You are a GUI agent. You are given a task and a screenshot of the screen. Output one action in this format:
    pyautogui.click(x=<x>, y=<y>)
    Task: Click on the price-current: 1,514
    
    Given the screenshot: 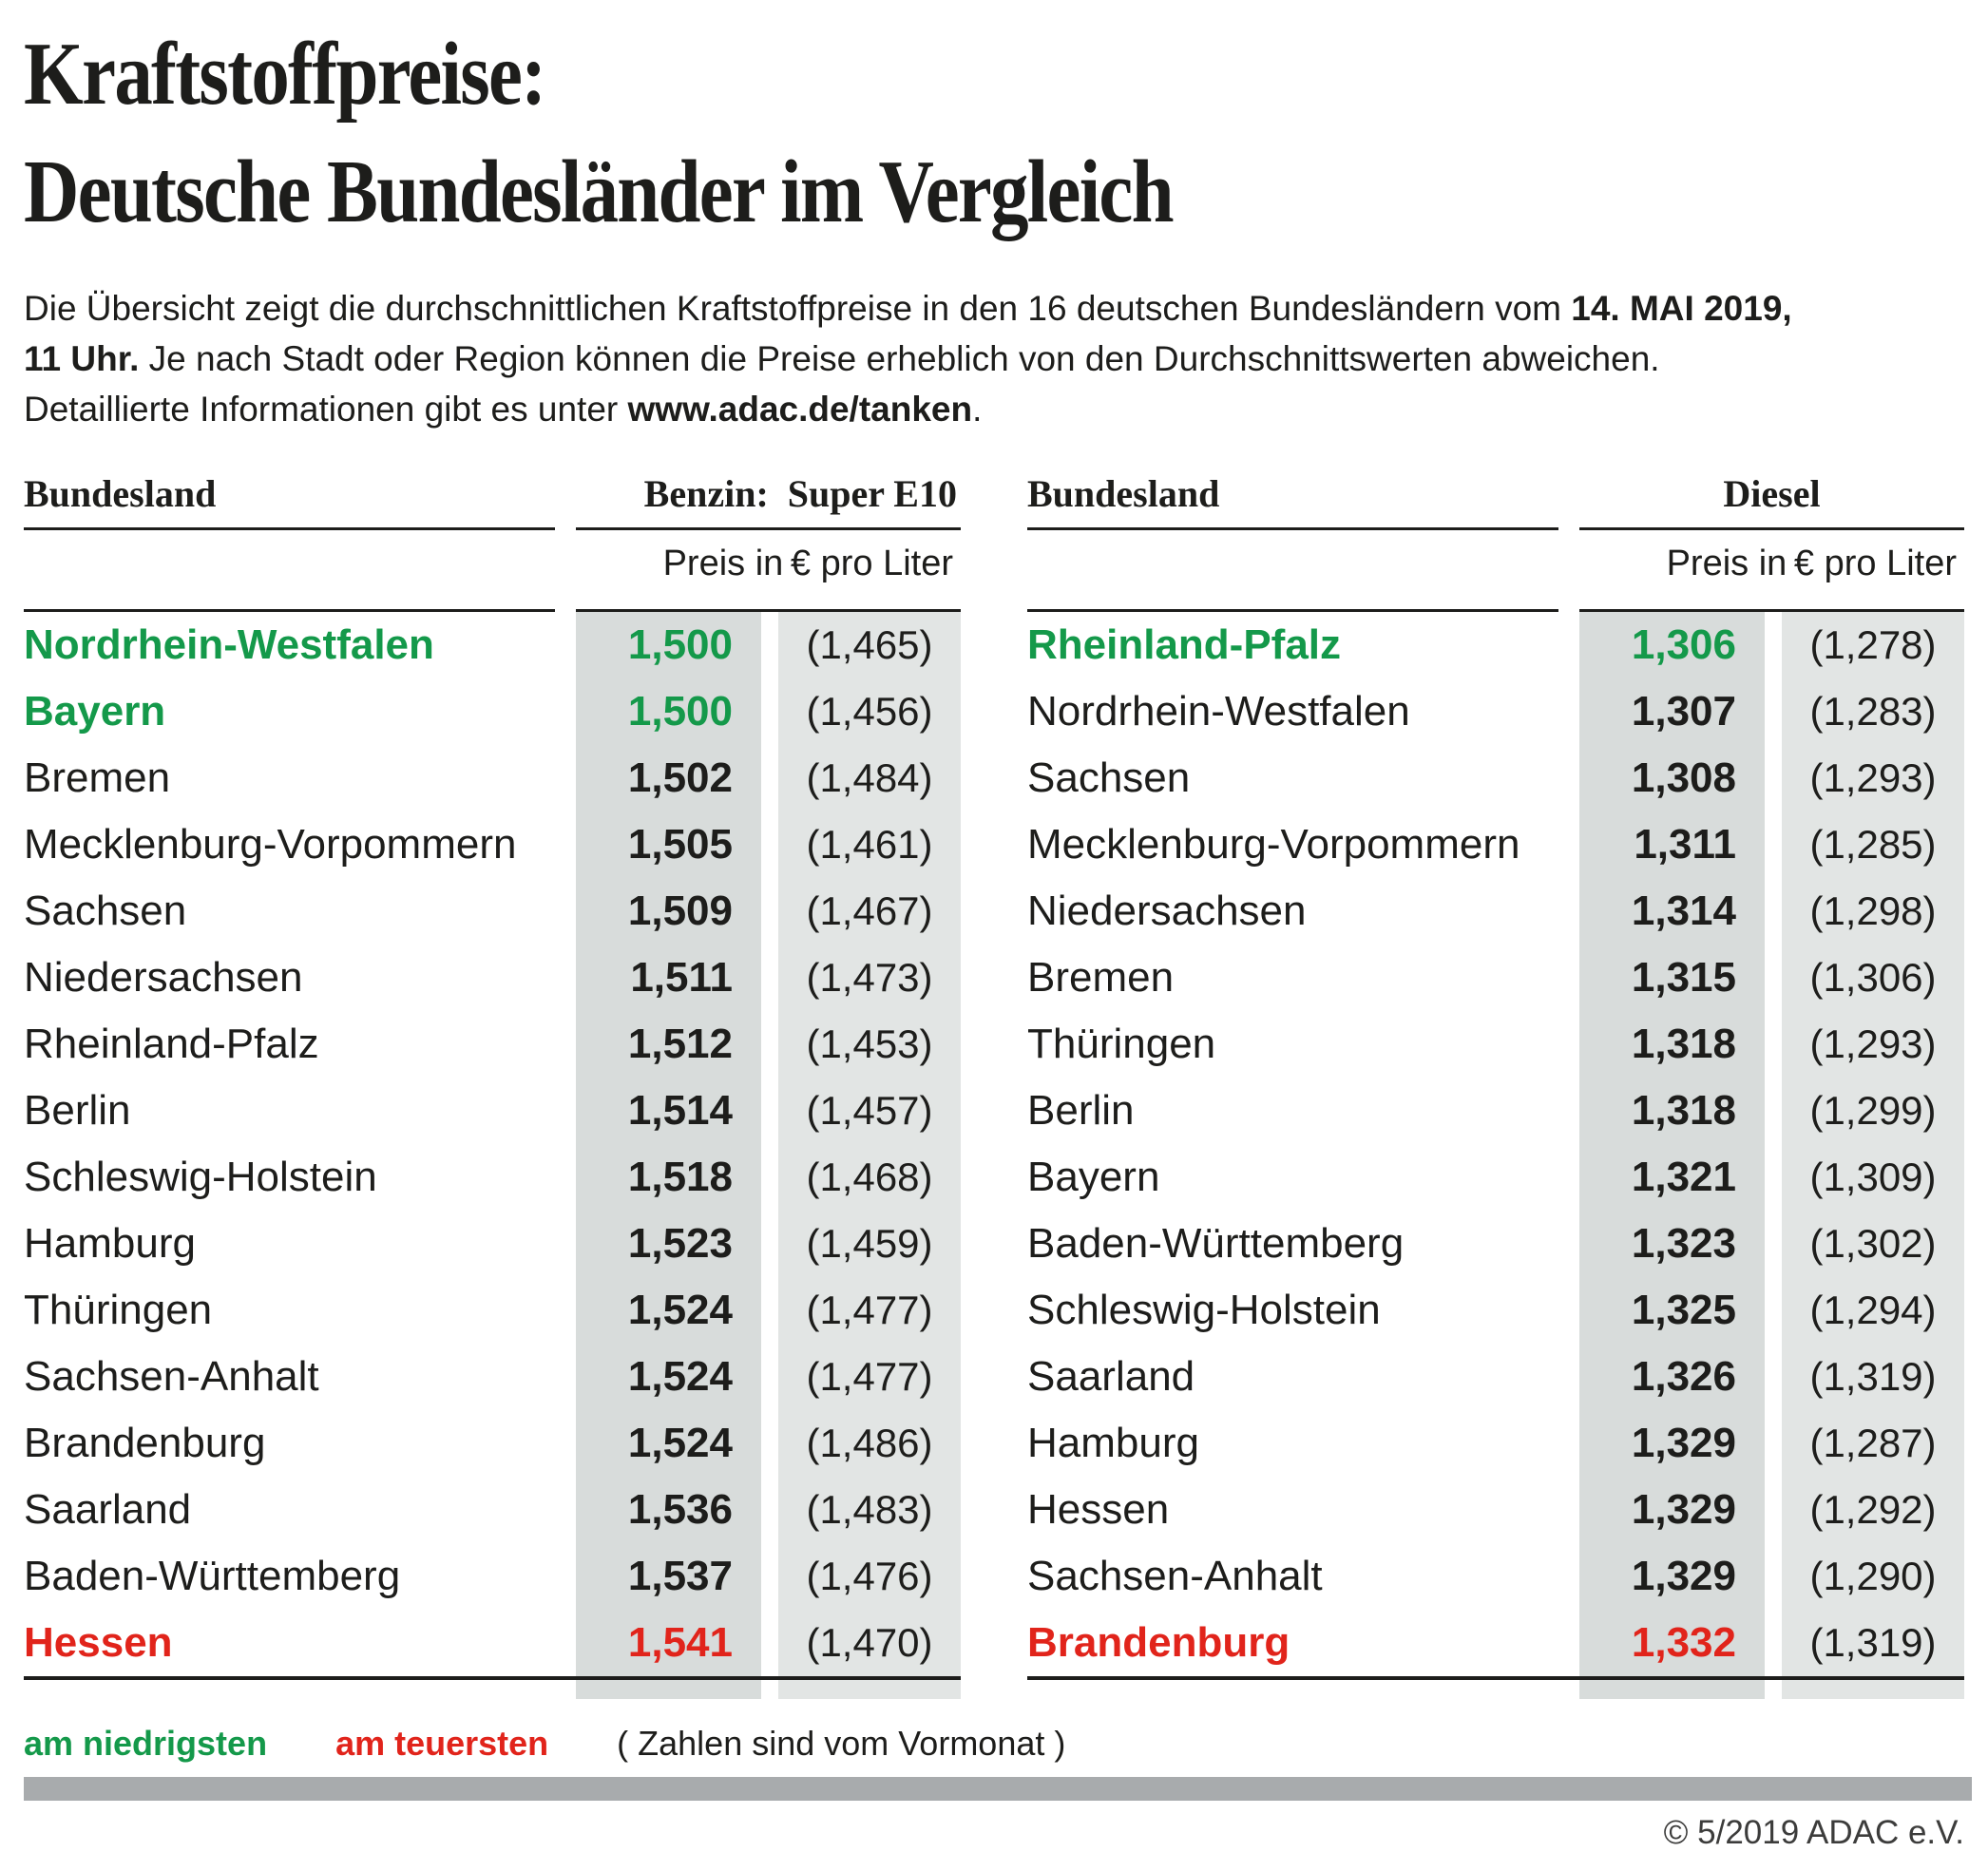 What is the action you would take?
    pyautogui.click(x=668, y=1111)
    